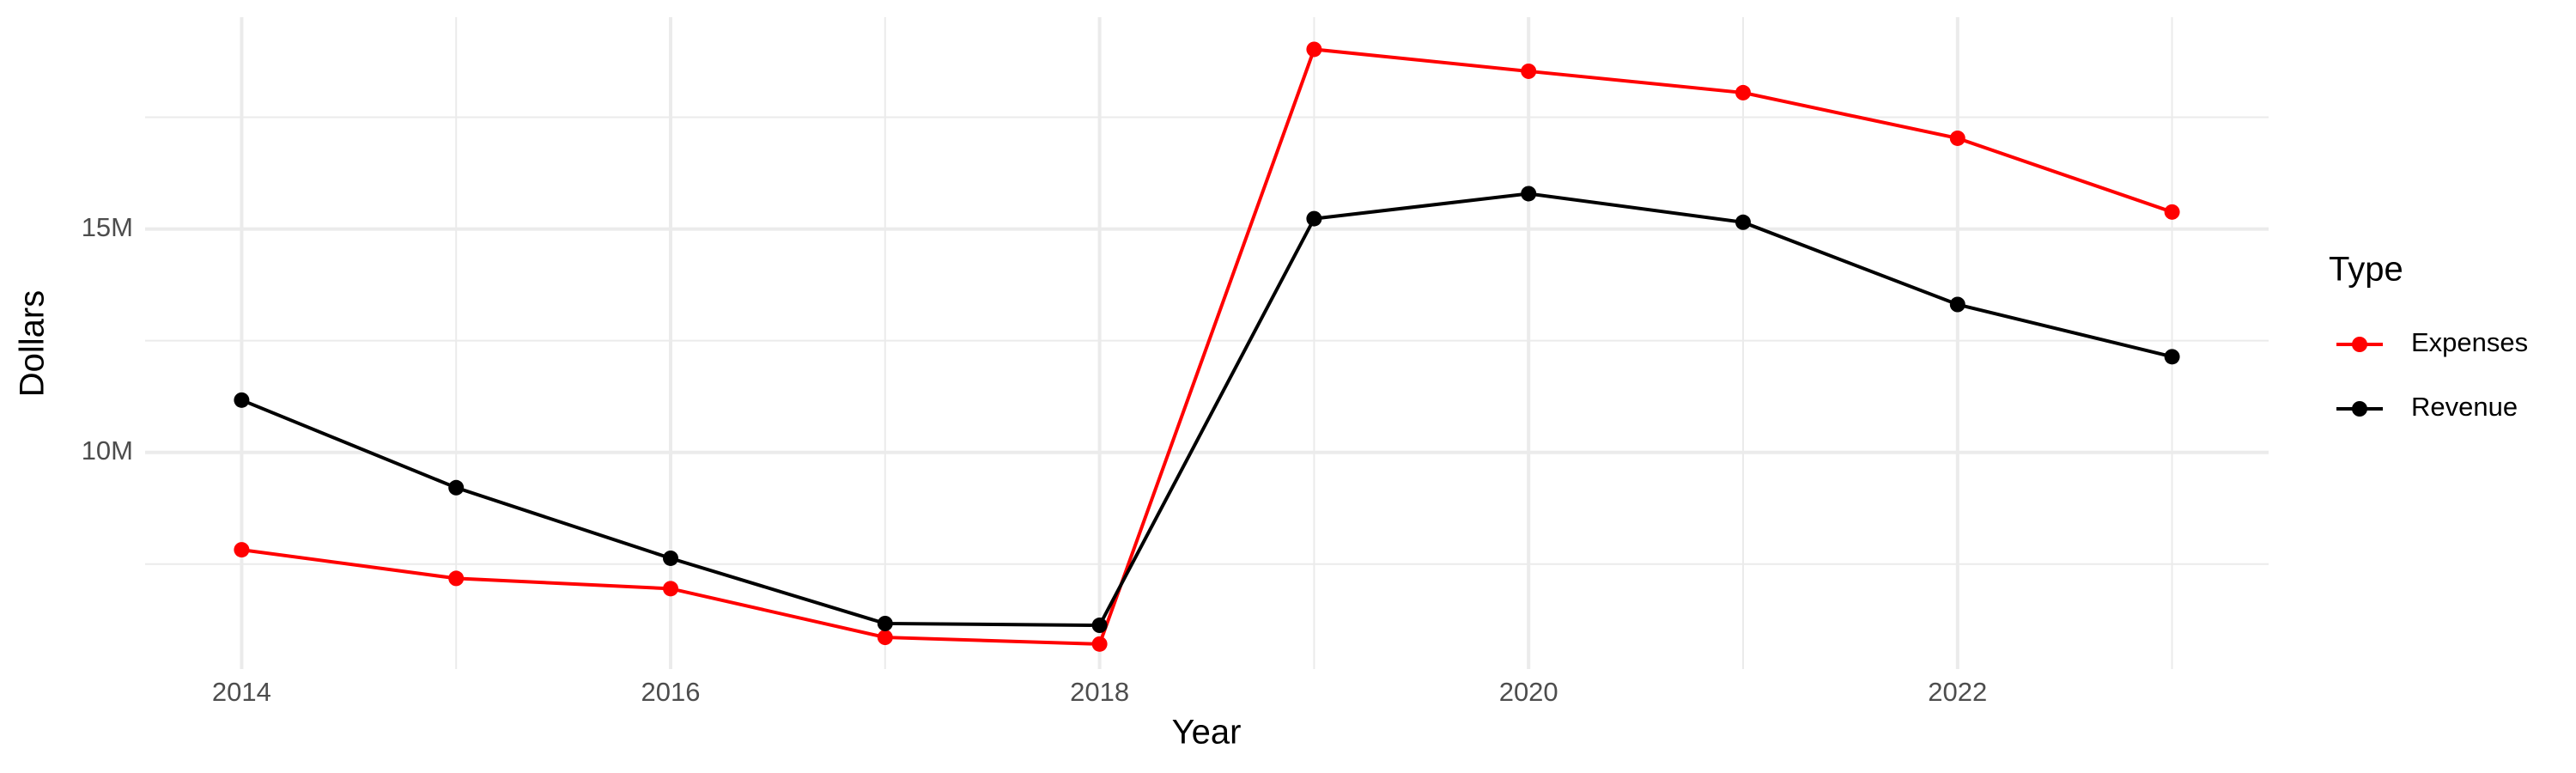 The width and height of the screenshot is (2576, 773). What do you see at coordinates (1528, 692) in the screenshot?
I see `x-tick-label: 2020` at bounding box center [1528, 692].